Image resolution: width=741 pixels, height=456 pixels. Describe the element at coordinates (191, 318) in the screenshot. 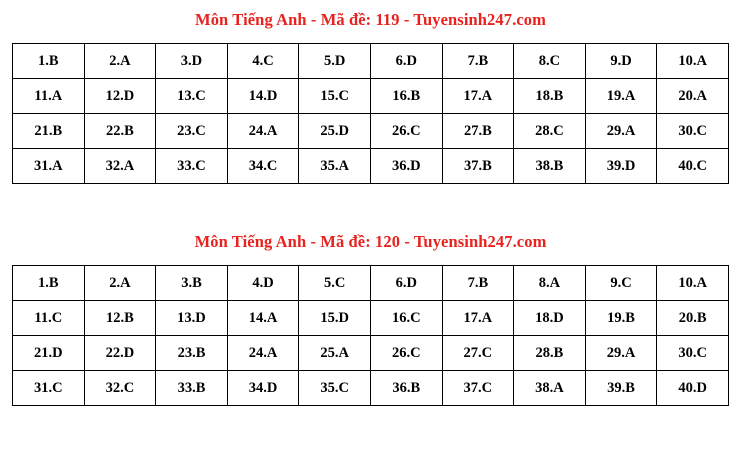

I see `answer-cell: 13.D` at that location.